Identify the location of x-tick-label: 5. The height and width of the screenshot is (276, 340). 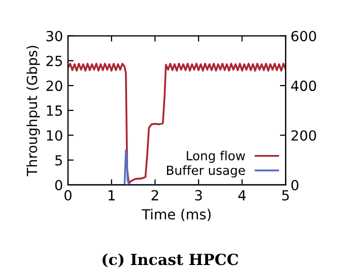
(285, 195).